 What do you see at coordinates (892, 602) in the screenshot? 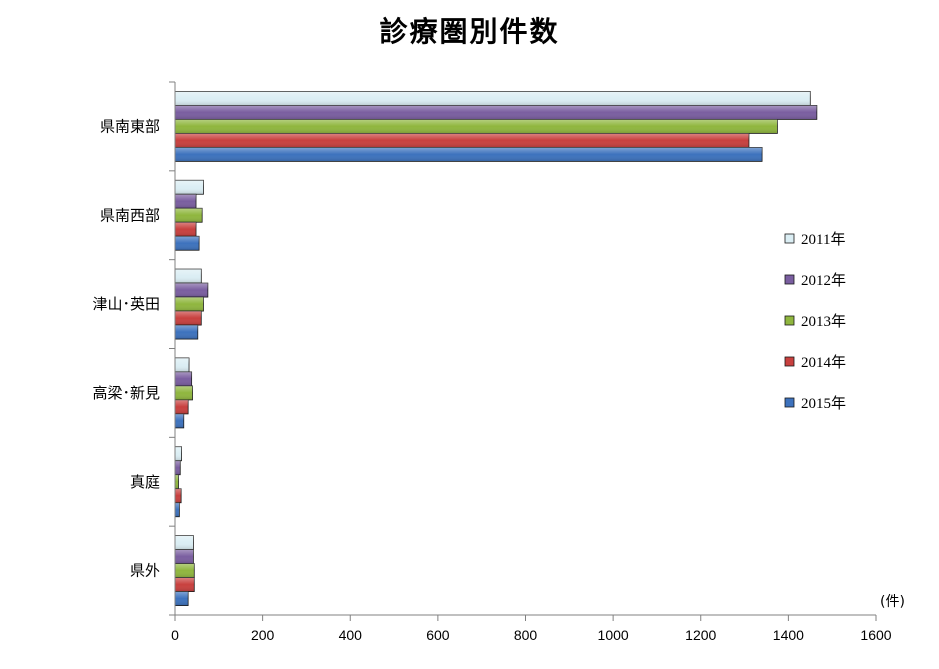
I see `unit-label: (件)` at bounding box center [892, 602].